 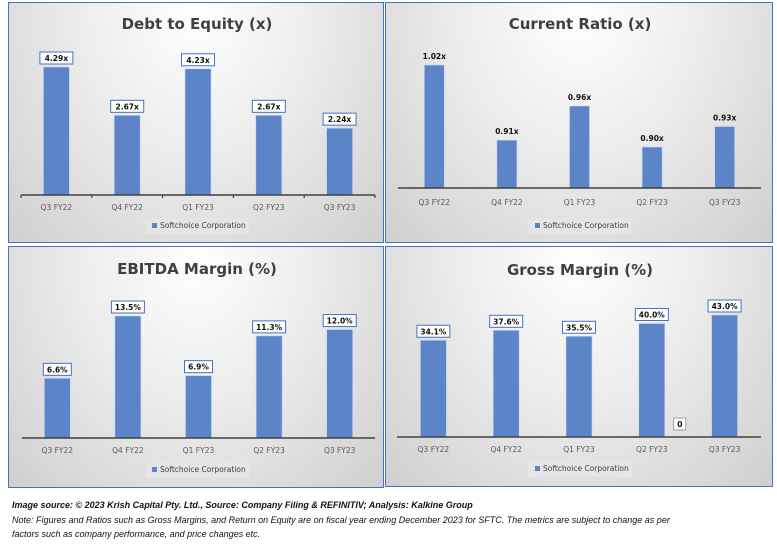 I want to click on data-label: 4.23x, so click(x=198, y=60).